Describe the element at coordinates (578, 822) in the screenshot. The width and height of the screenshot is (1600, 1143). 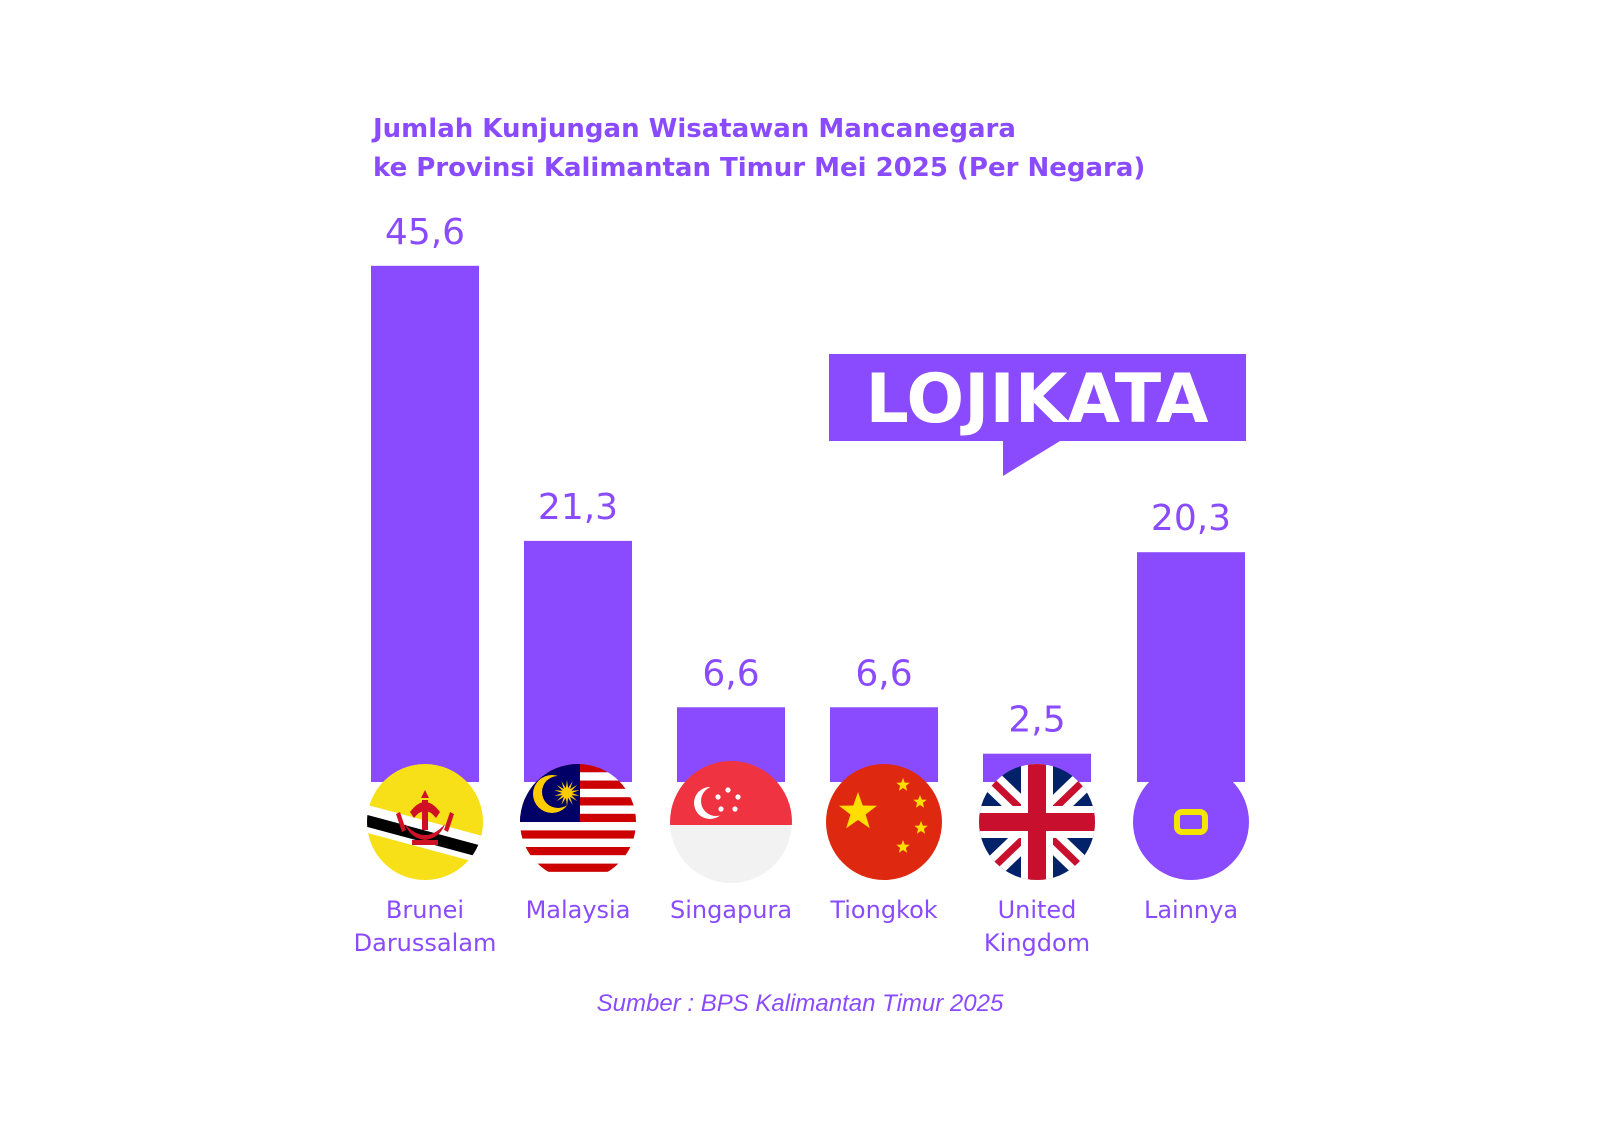
I see `malaysia-flag-icon` at that location.